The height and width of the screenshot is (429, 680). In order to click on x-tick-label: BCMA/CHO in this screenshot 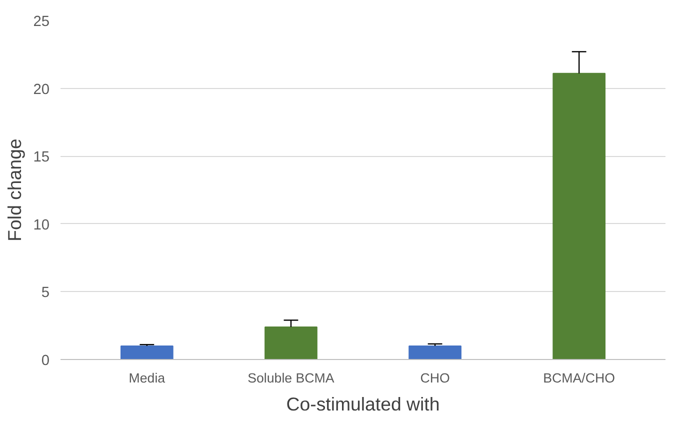, I will do `click(579, 378)`.